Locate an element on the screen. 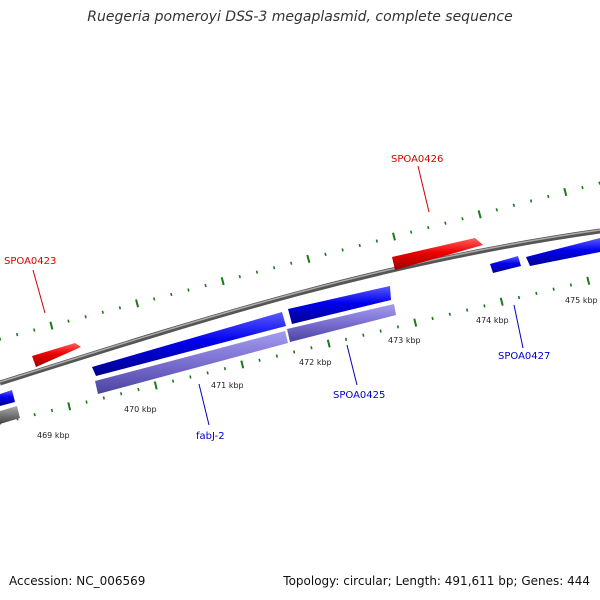  gene-right-edge-arrow is located at coordinates (563, 252).